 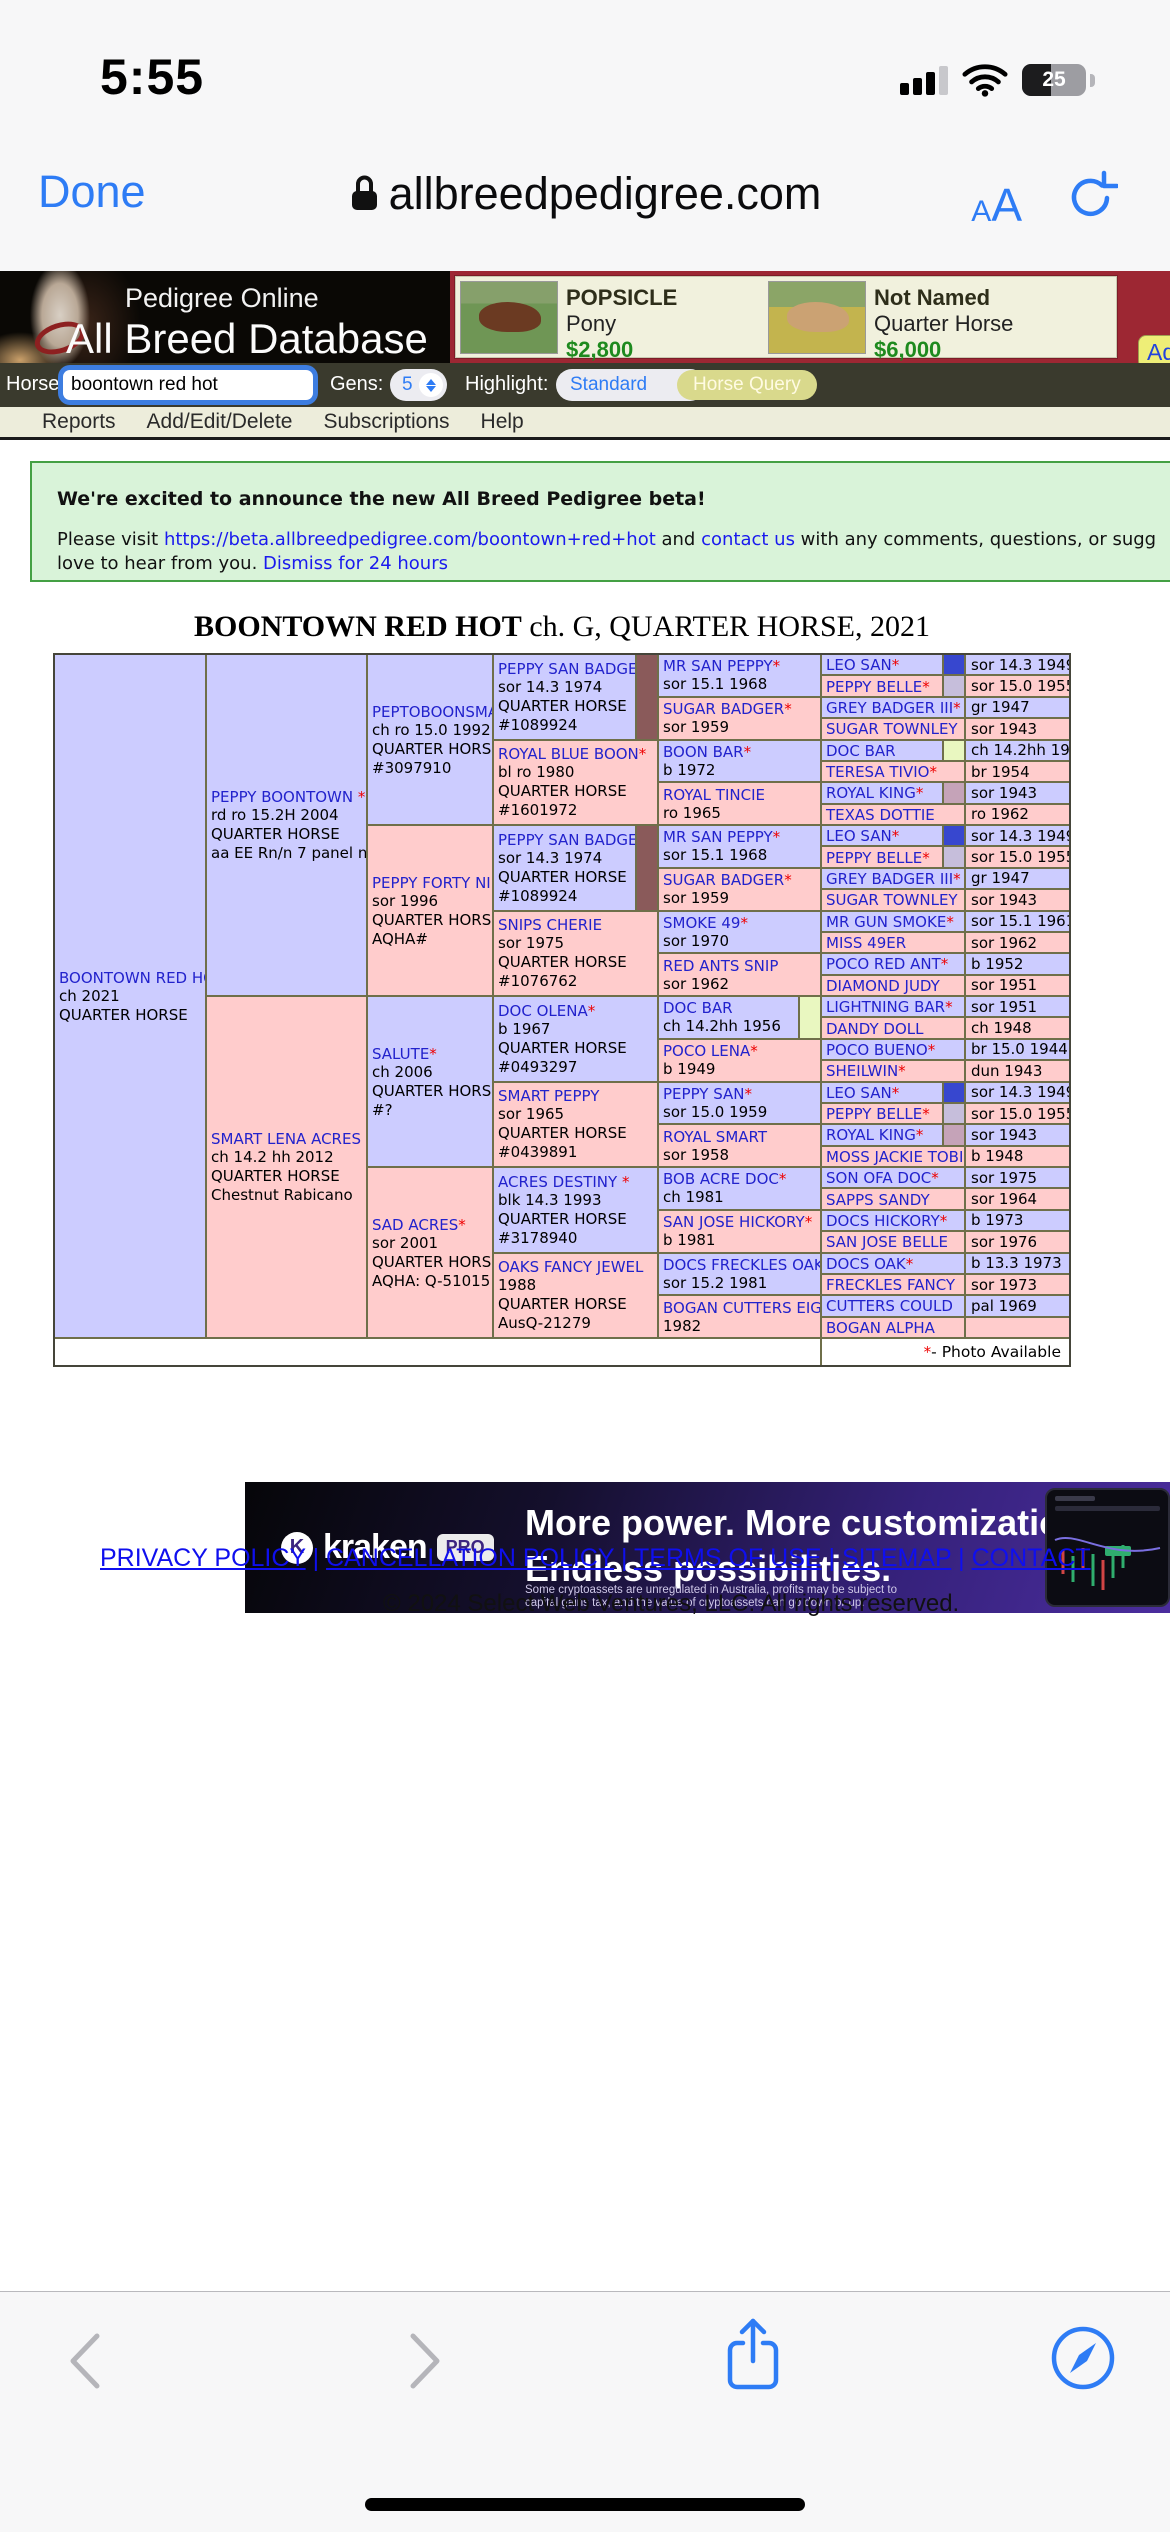 I want to click on done-button: Done, so click(x=92, y=191).